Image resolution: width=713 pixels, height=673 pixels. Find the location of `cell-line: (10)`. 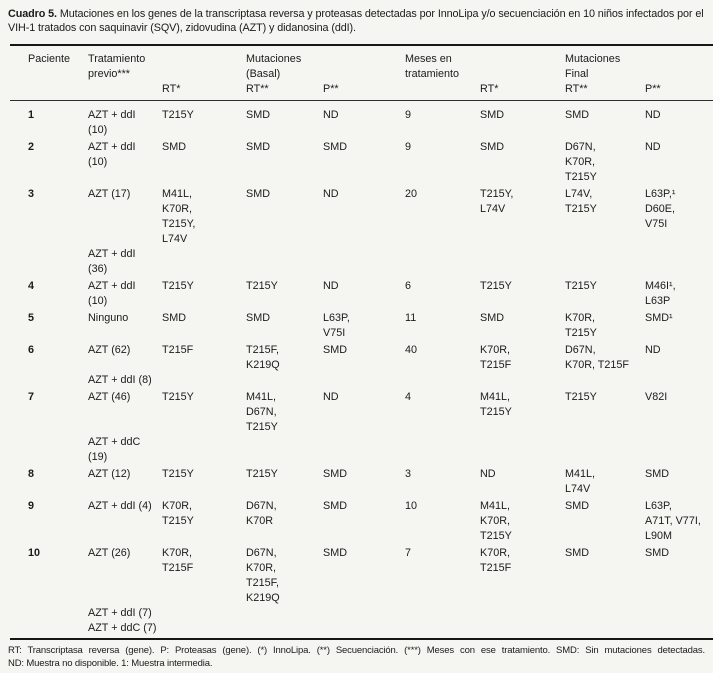

cell-line: (10) is located at coordinates (98, 162).